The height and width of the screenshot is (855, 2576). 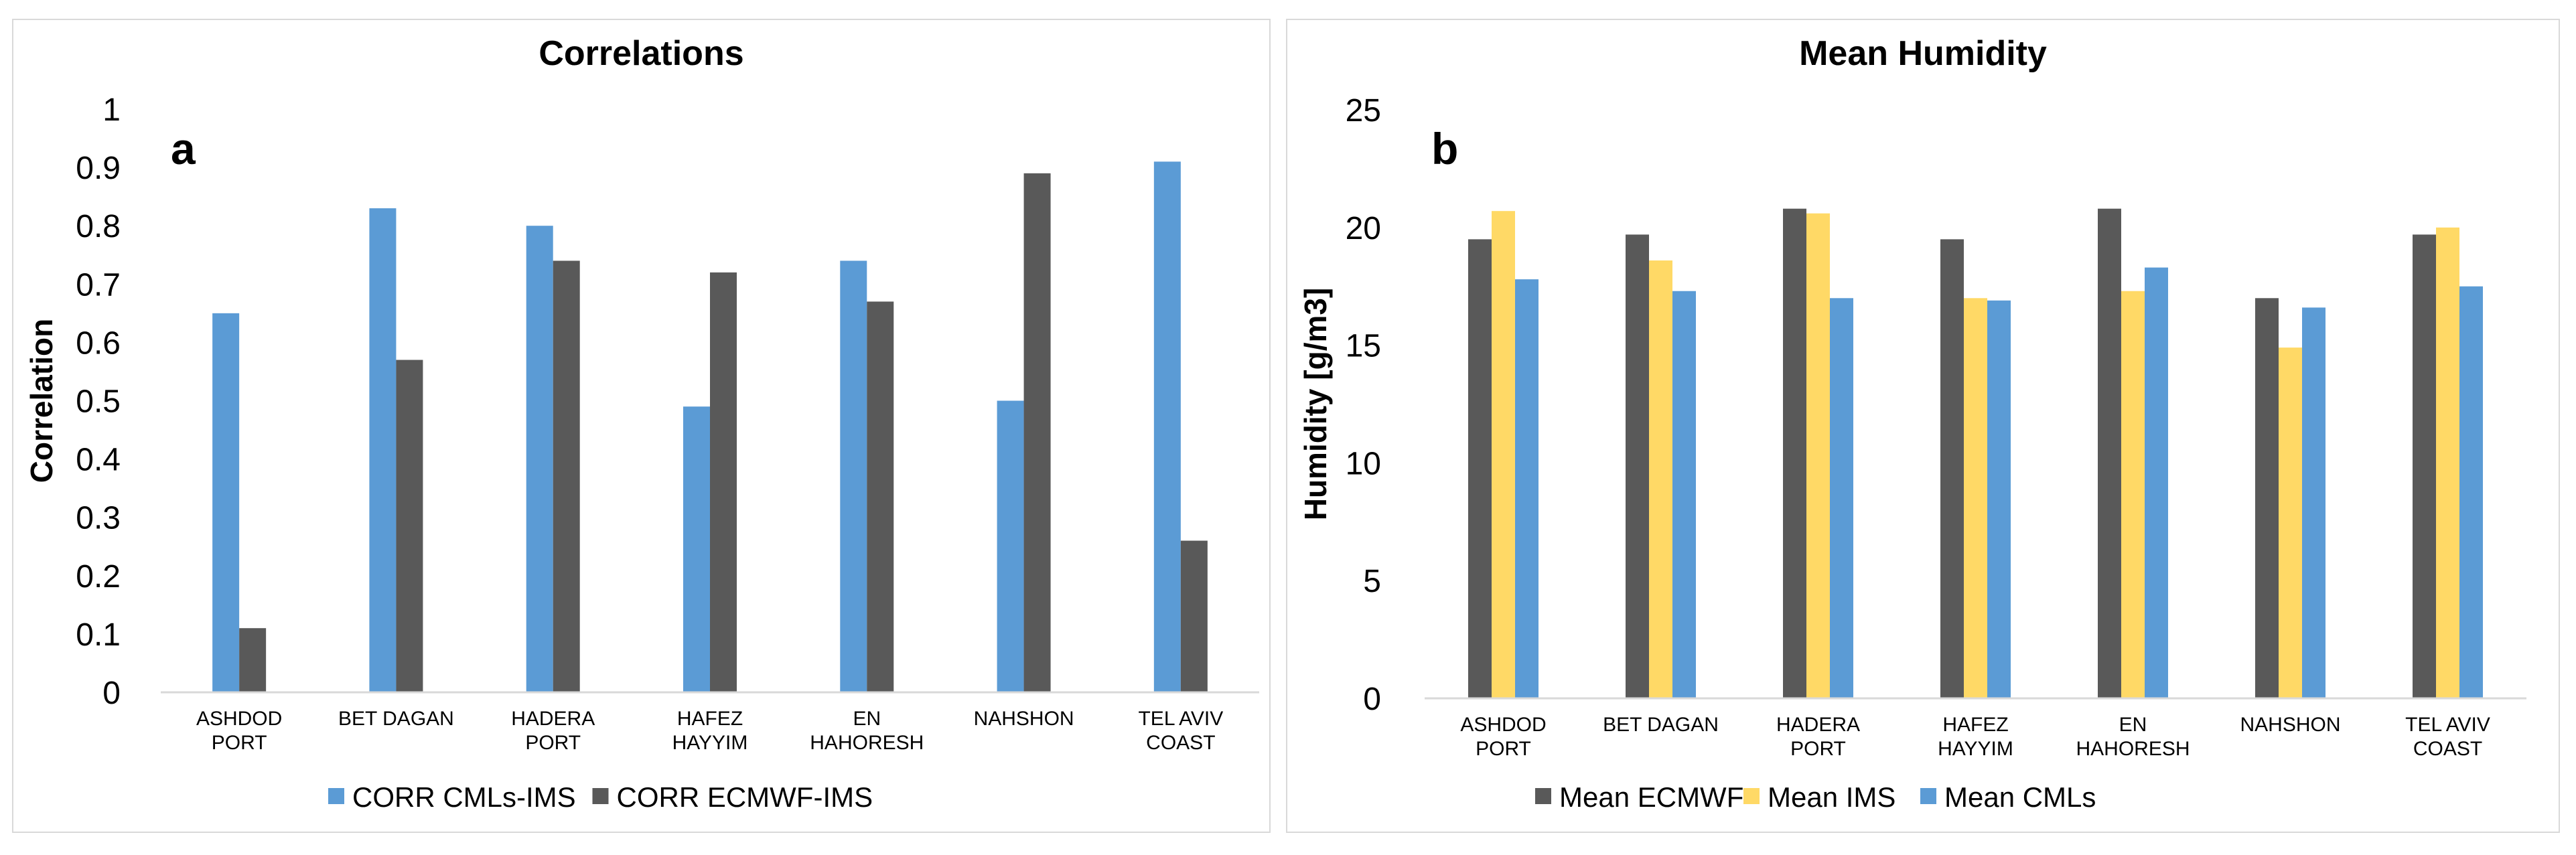 What do you see at coordinates (98, 402) in the screenshot?
I see `y-tick-label: 0.5` at bounding box center [98, 402].